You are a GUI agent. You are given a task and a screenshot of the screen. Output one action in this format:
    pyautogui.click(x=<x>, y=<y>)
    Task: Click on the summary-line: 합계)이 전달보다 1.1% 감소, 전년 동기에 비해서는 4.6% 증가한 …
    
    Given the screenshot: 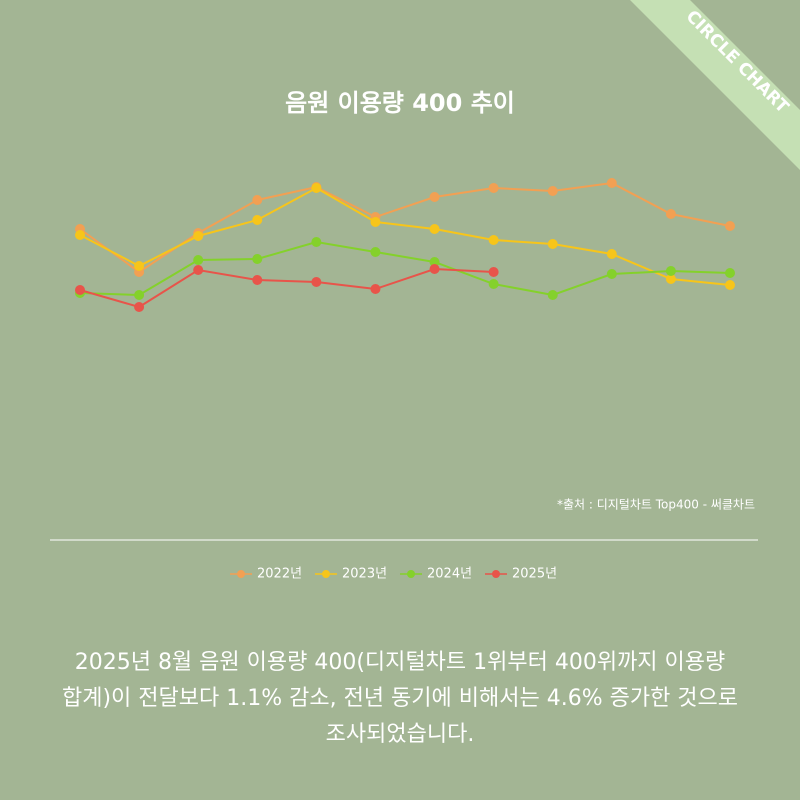 What is the action you would take?
    pyautogui.click(x=400, y=698)
    